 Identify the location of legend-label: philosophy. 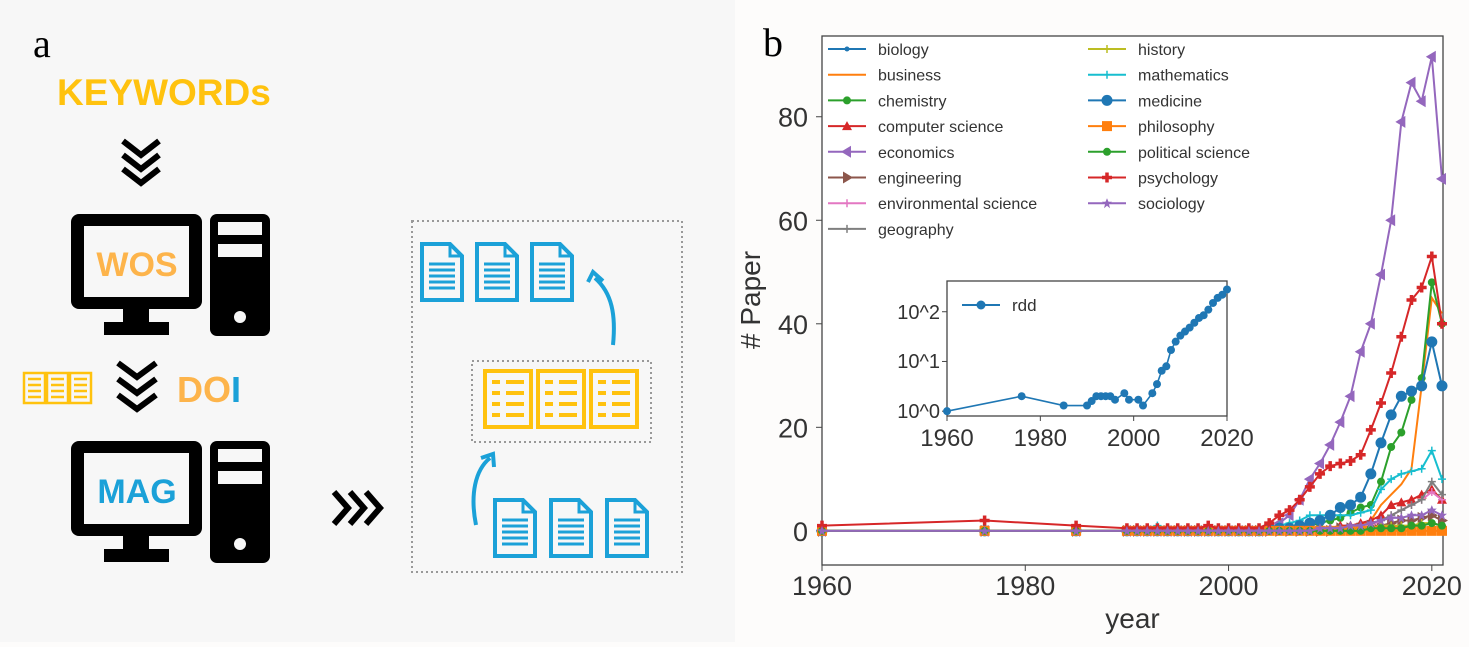
(1176, 127).